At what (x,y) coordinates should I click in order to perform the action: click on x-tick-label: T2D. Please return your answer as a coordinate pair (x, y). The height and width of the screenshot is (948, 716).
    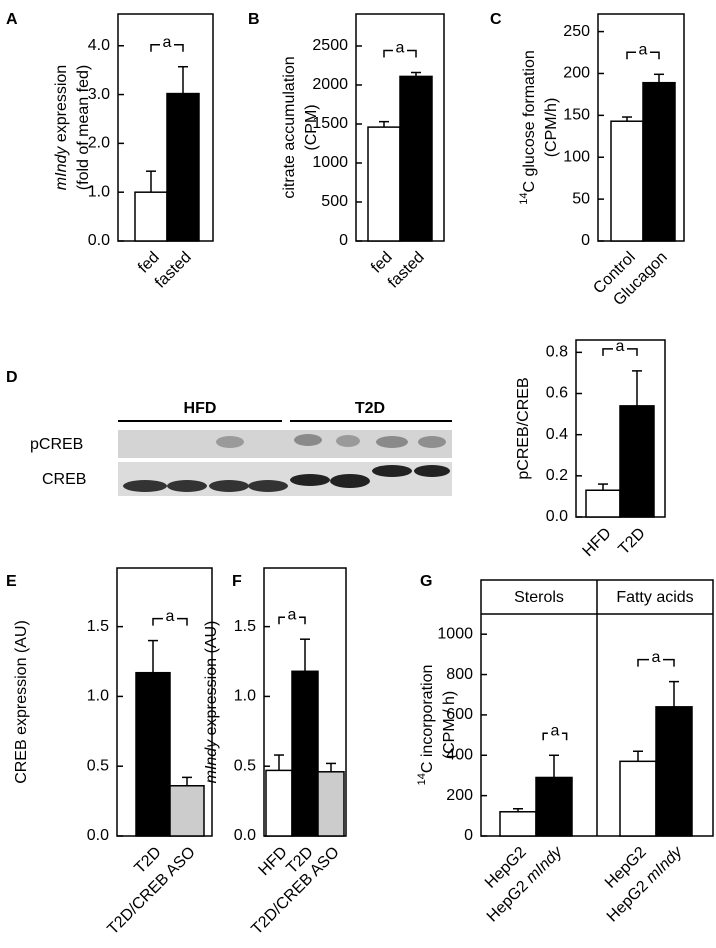
    Looking at the image, I should click on (631, 541).